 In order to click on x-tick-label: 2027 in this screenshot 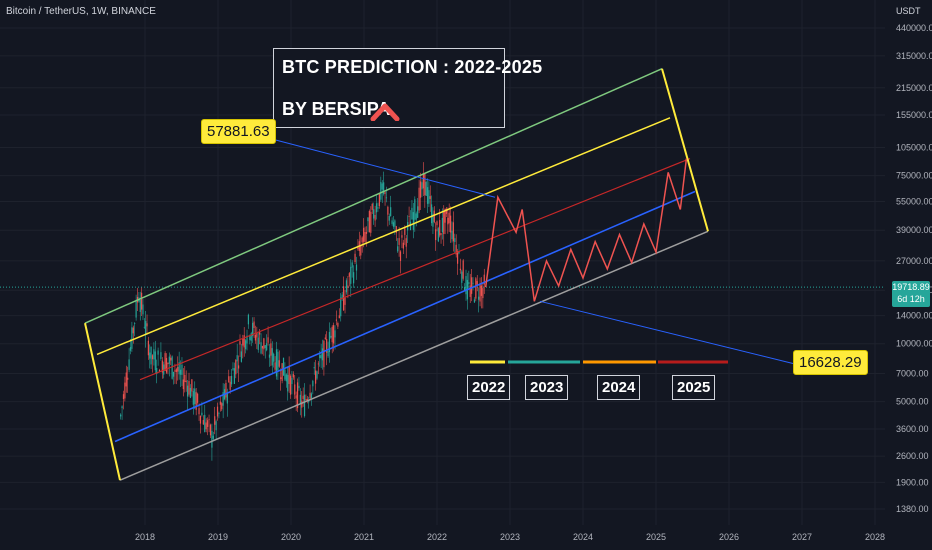, I will do `click(802, 537)`.